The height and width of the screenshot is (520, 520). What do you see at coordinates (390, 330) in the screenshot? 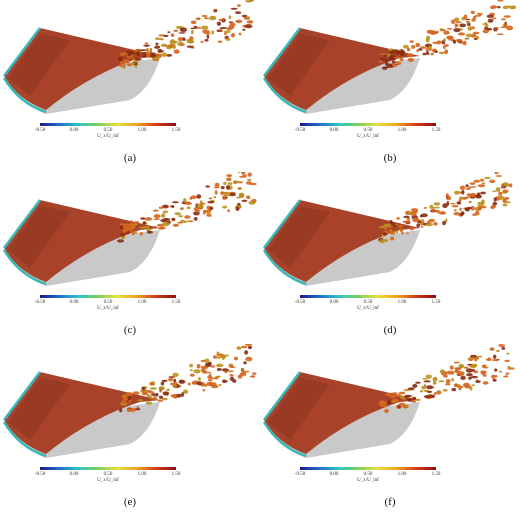
I see `subfigure-caption: (d)` at bounding box center [390, 330].